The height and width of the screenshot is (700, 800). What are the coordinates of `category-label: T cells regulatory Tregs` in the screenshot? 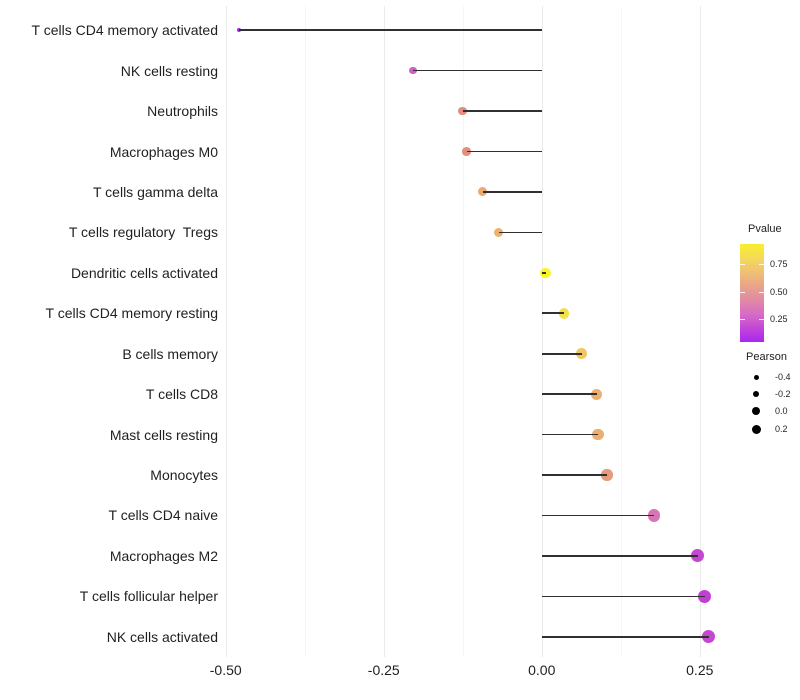 It's located at (143, 232).